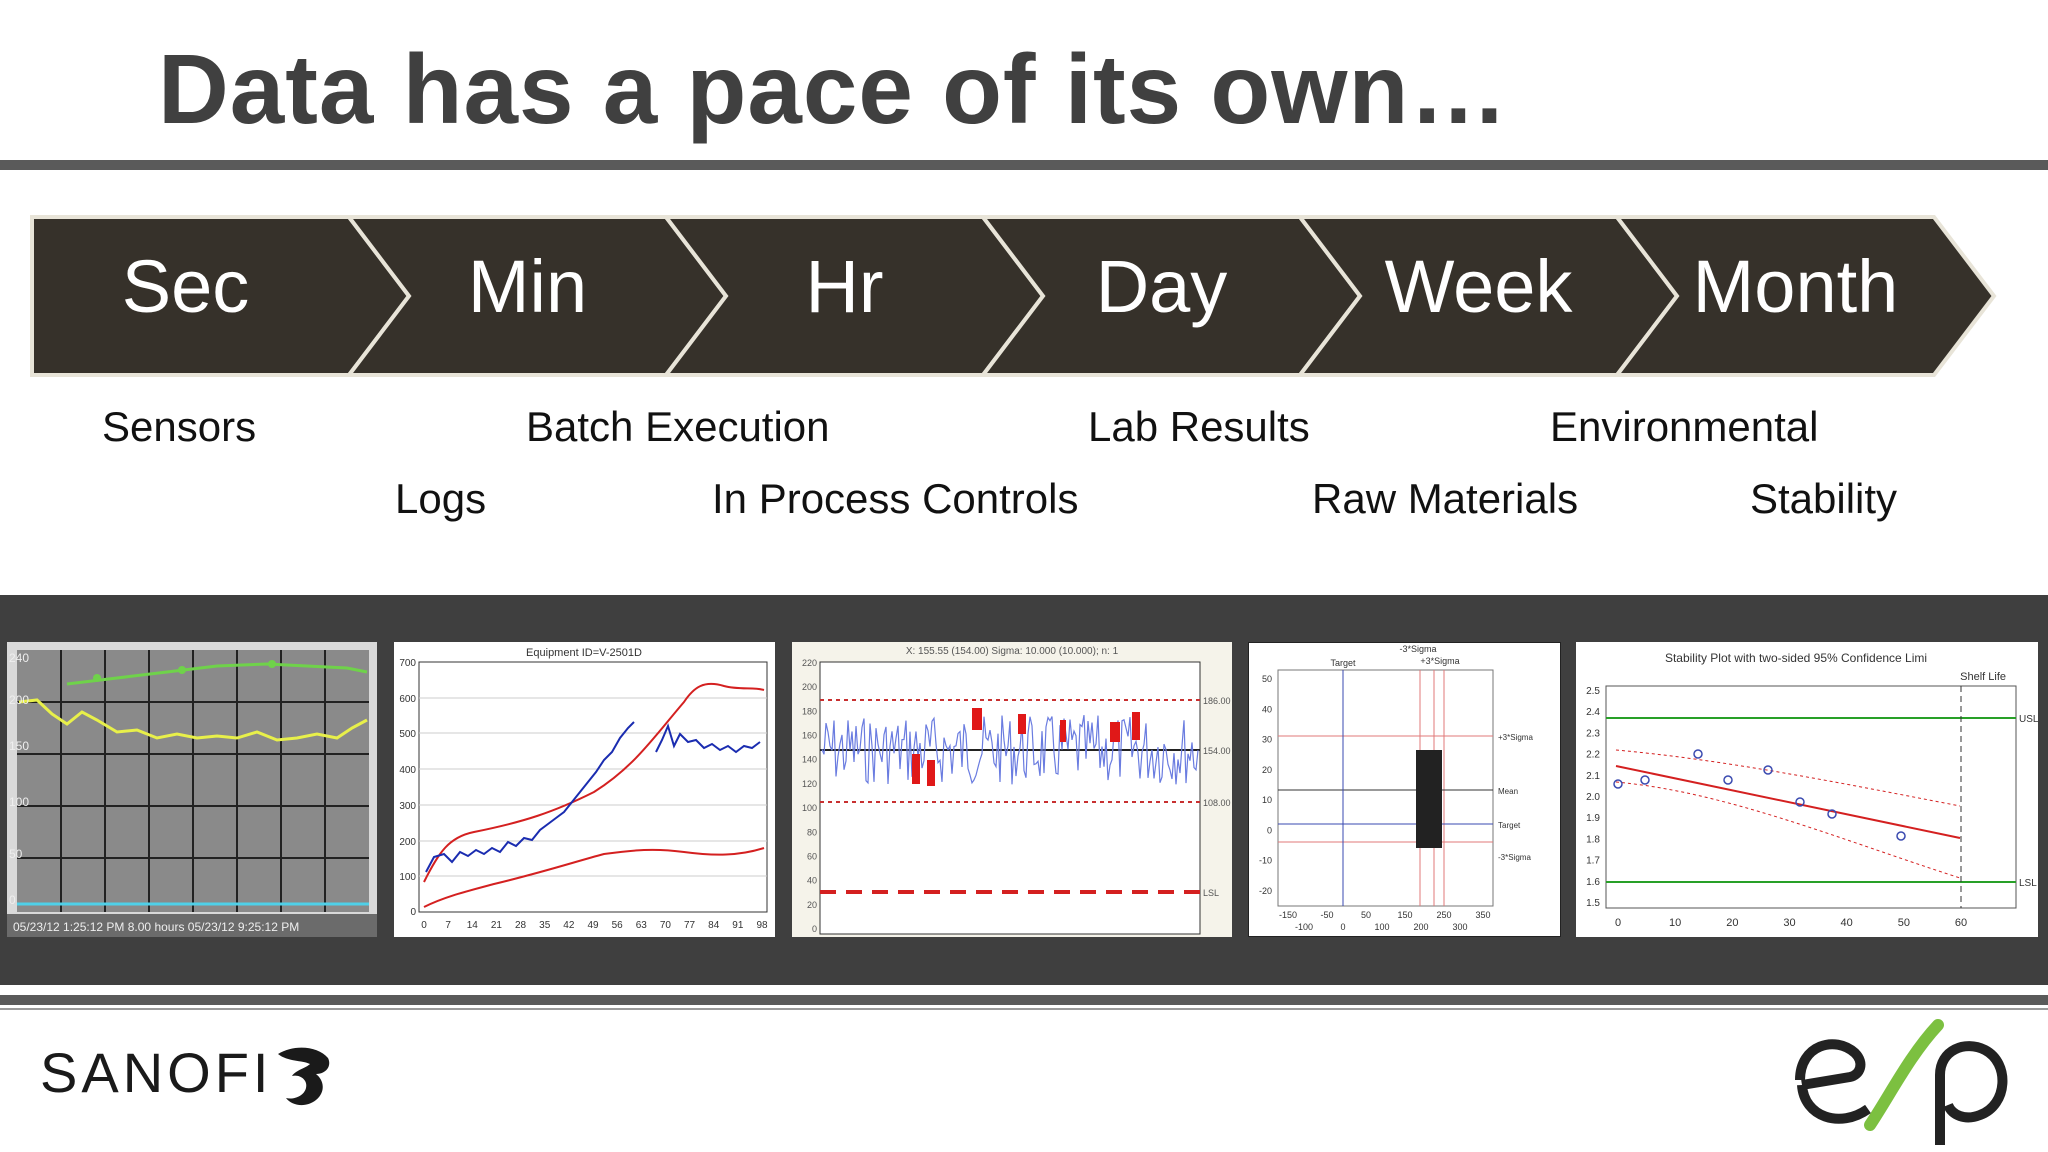 This screenshot has width=2048, height=1152. Describe the element at coordinates (1593, 903) in the screenshot. I see `stability-ytick: 1.5` at that location.